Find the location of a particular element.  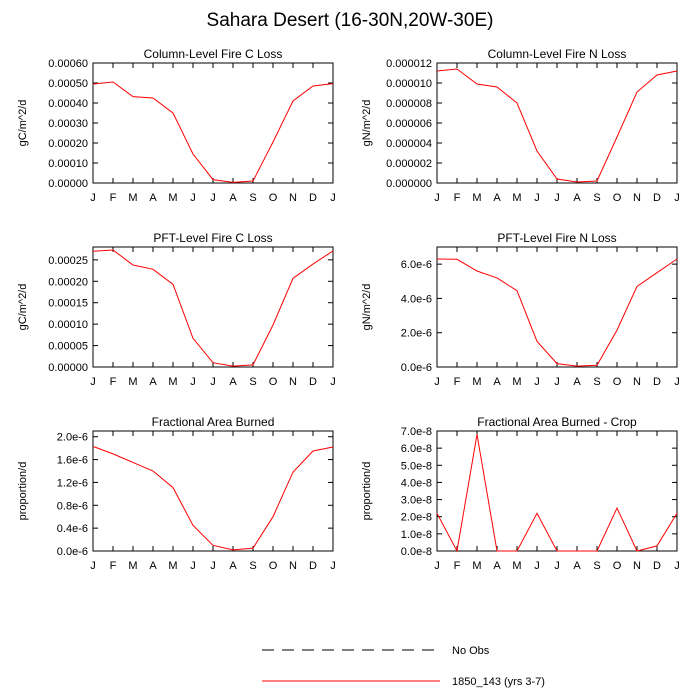

y-tick-label: 0.000012 is located at coordinates (409, 64).